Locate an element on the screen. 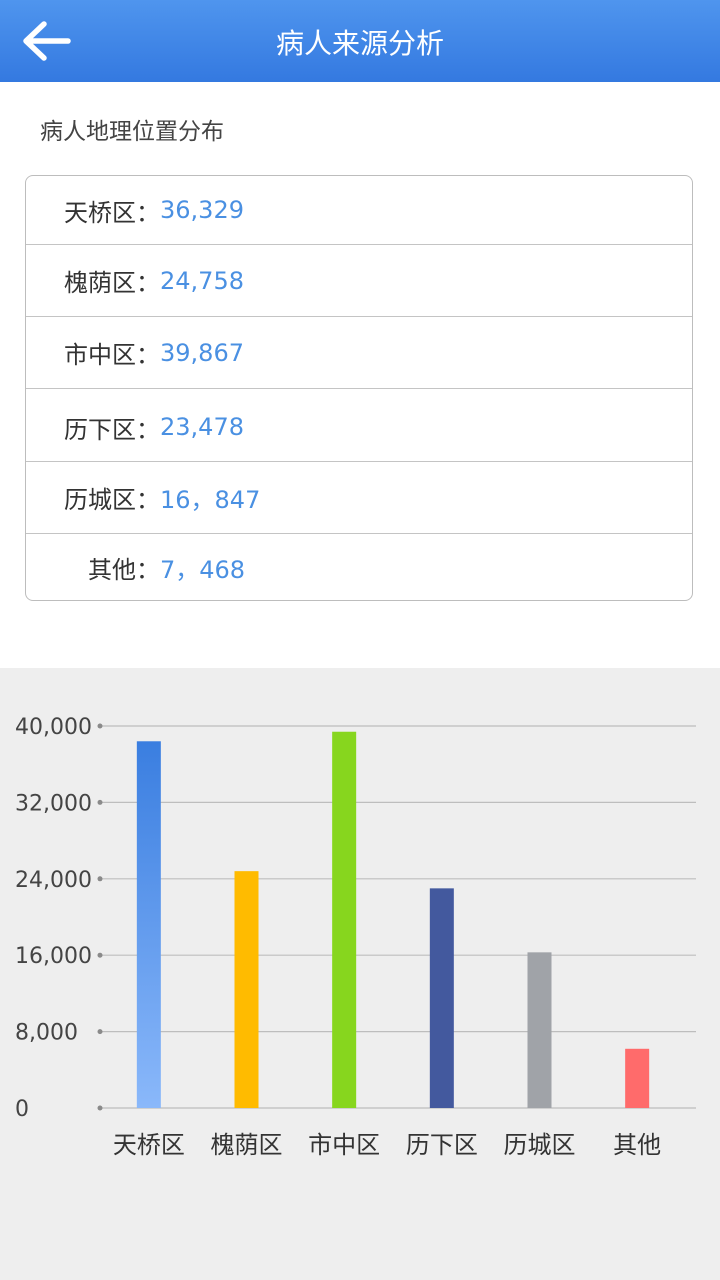 This screenshot has height=1280, width=720. stat-label: 天桥区： is located at coordinates (112, 210).